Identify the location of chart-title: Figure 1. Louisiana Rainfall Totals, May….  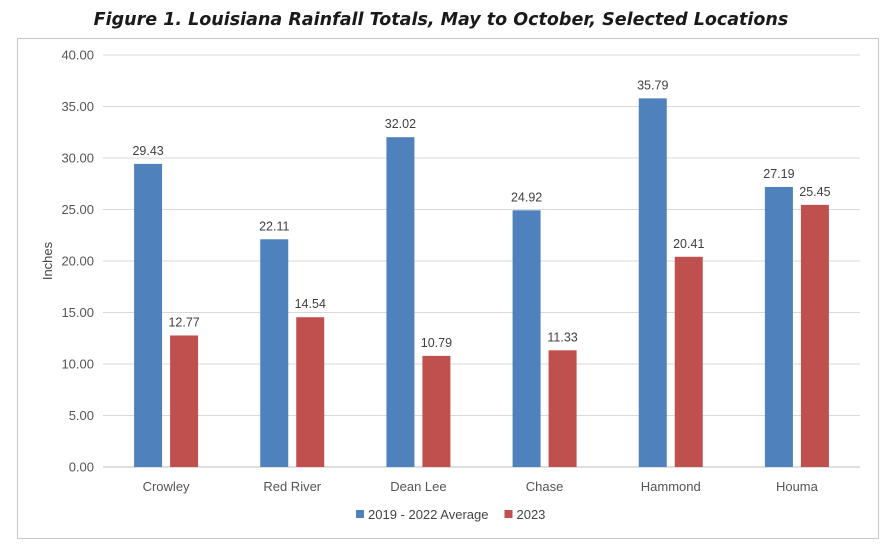
(441, 20).